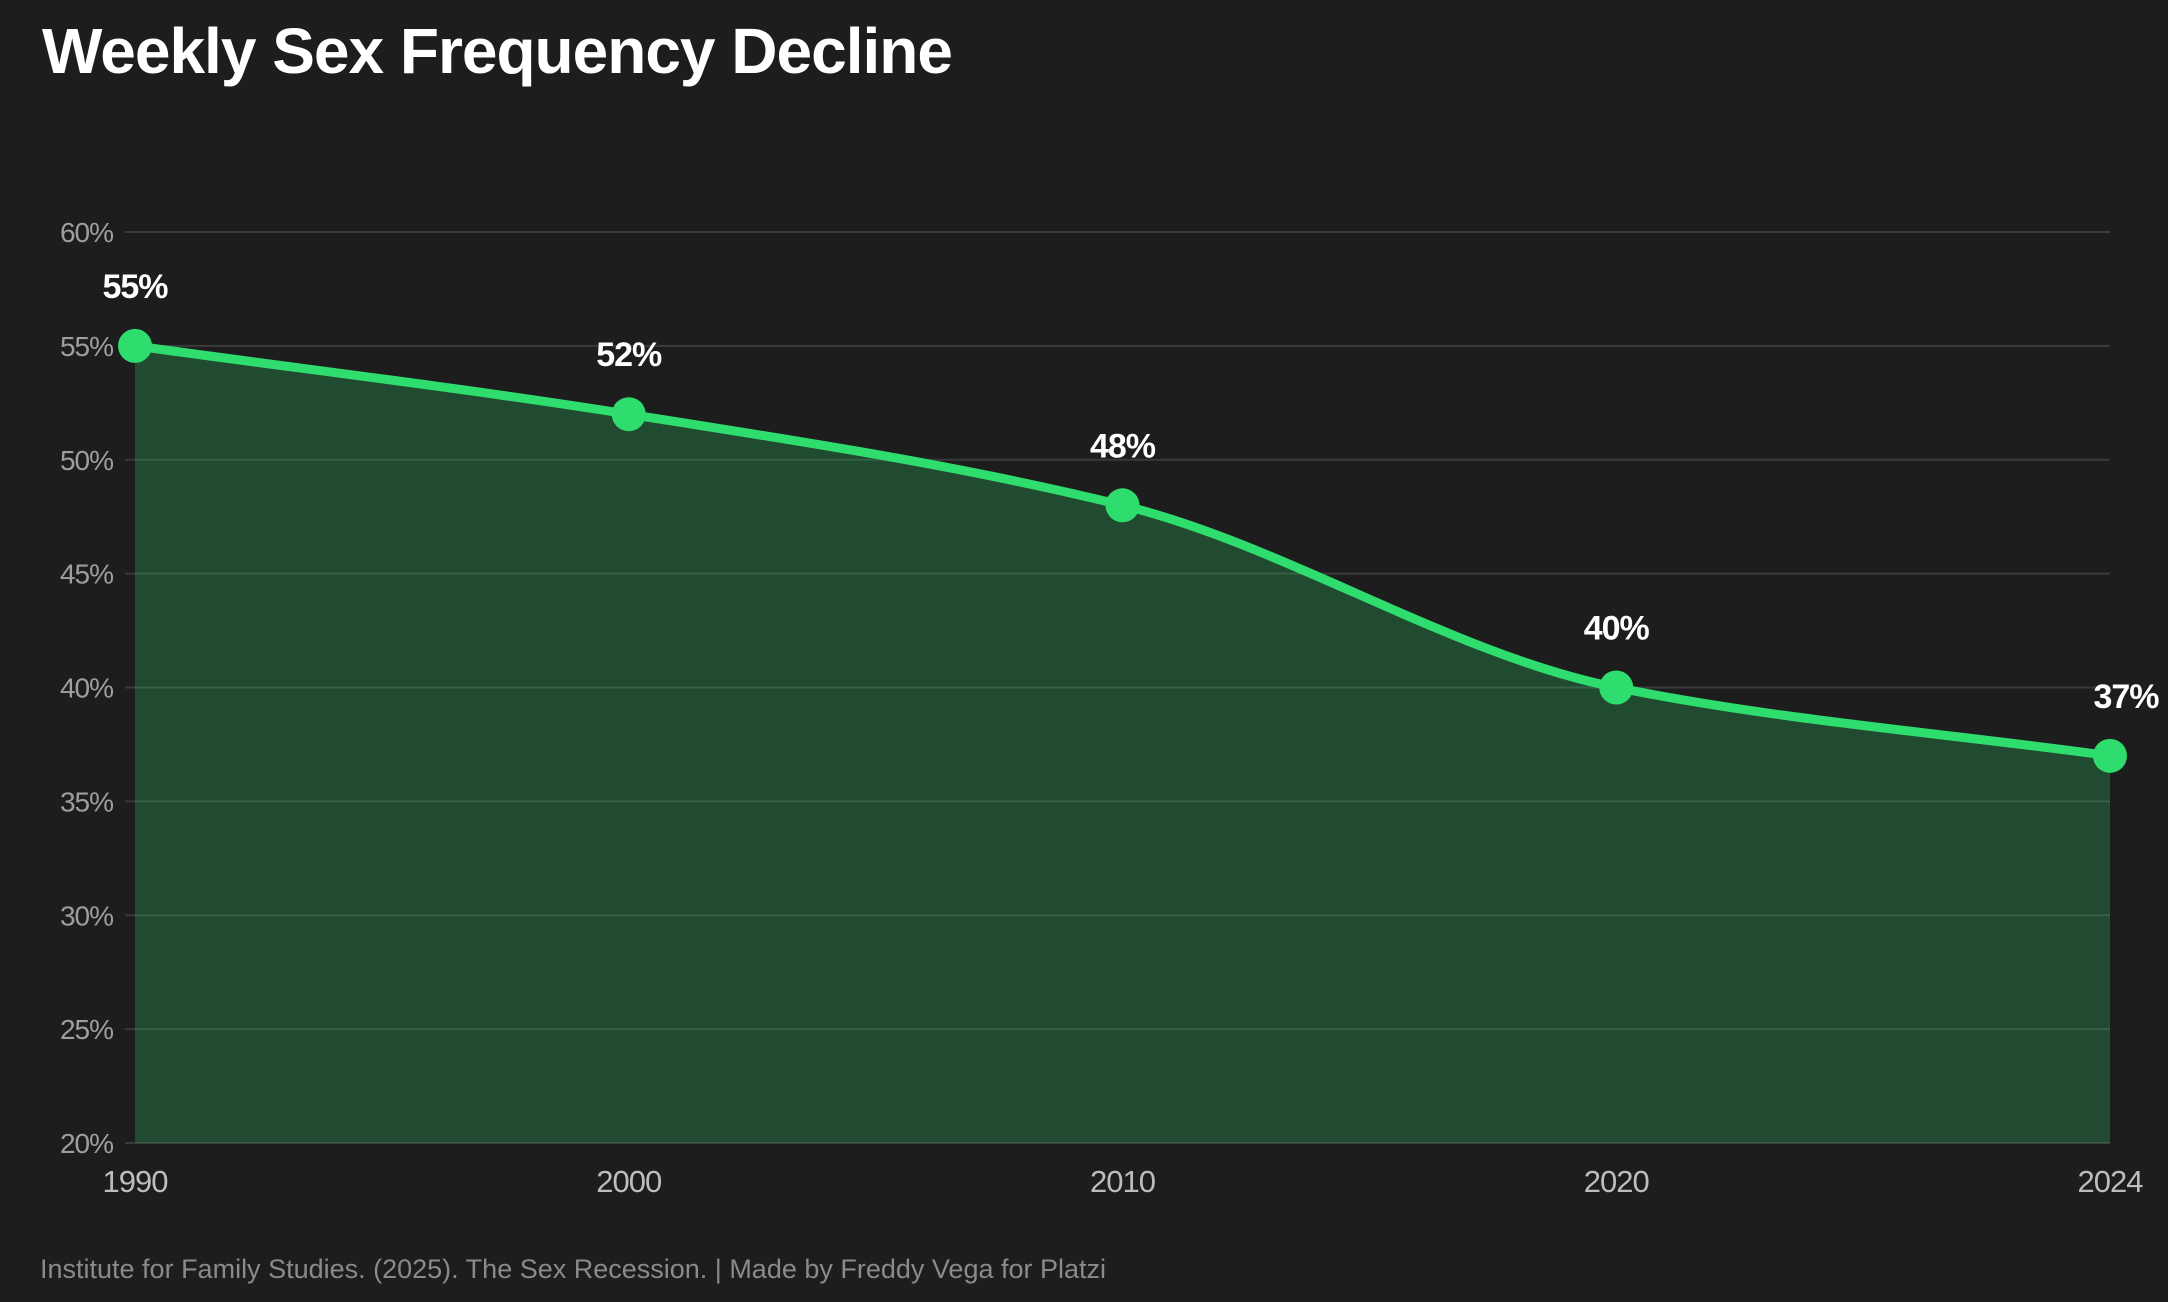 The height and width of the screenshot is (1302, 2168). I want to click on x-tick-label: 2024, so click(2111, 1181).